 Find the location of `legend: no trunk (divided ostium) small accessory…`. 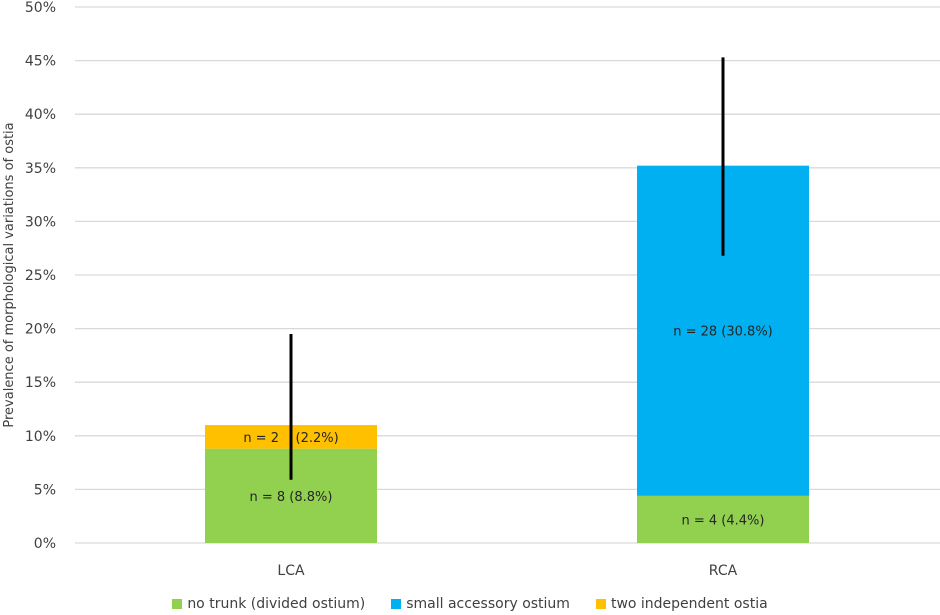

legend: no trunk (divided ostium) small accessory… is located at coordinates (470, 604).